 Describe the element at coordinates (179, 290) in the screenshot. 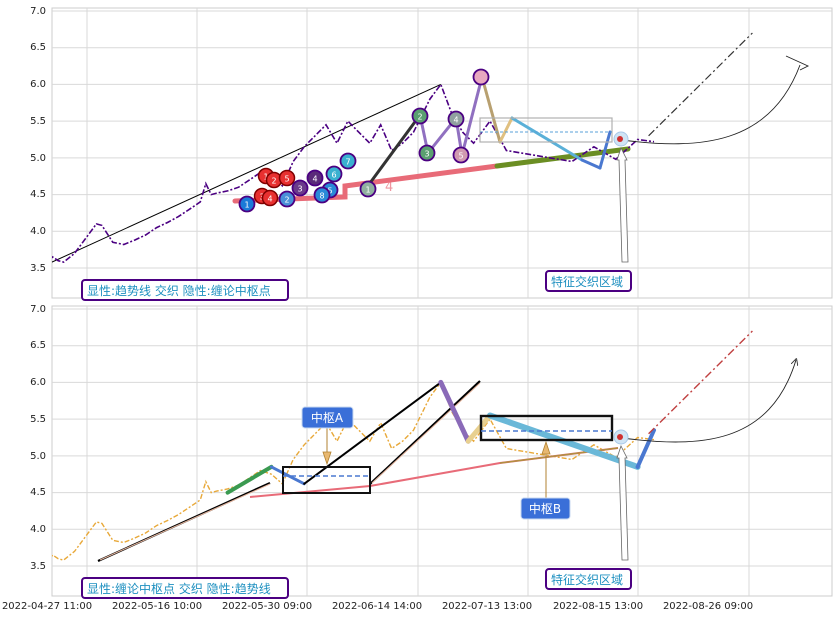

I see `upper-legend-text: 显性:趋势线 交织 隐性:缠论中枢点` at that location.